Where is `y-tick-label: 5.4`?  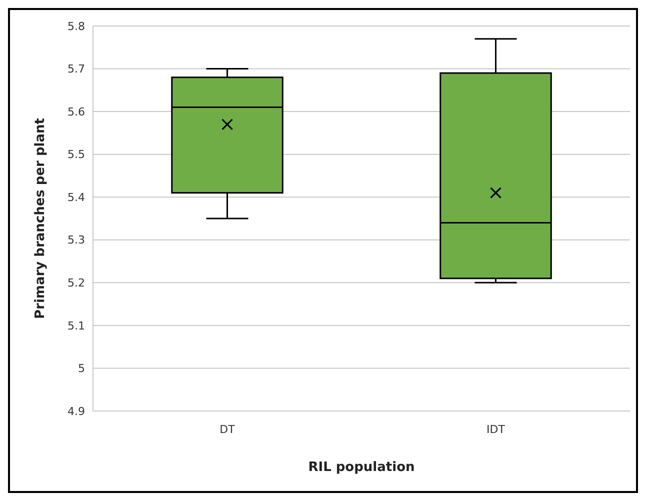 y-tick-label: 5.4 is located at coordinates (76, 197).